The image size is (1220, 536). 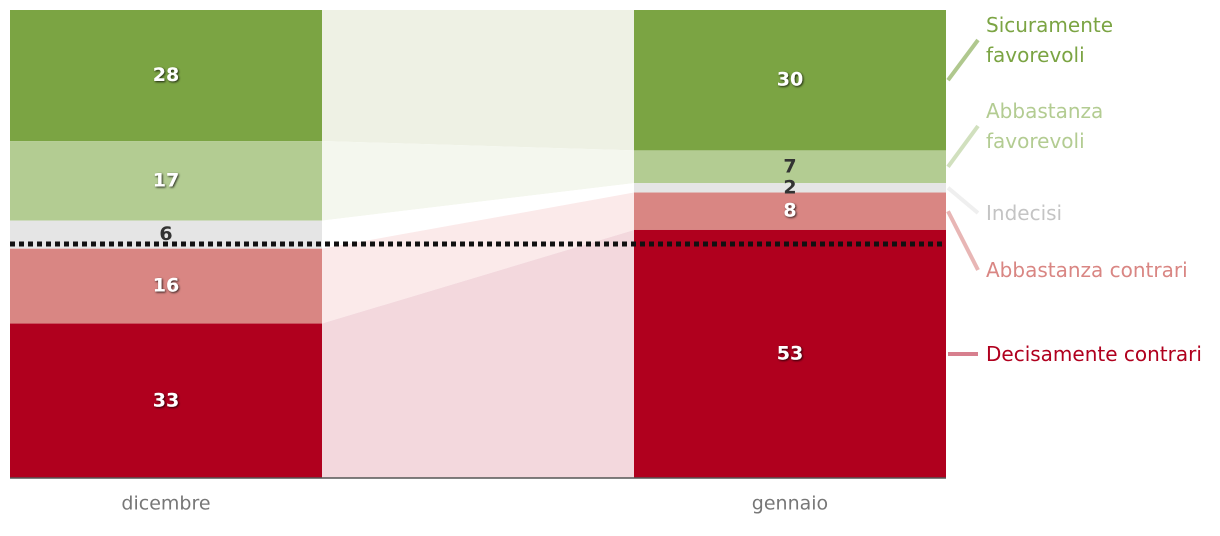 What do you see at coordinates (1045, 126) in the screenshot?
I see `legend-label: Abbastanza favorevoli` at bounding box center [1045, 126].